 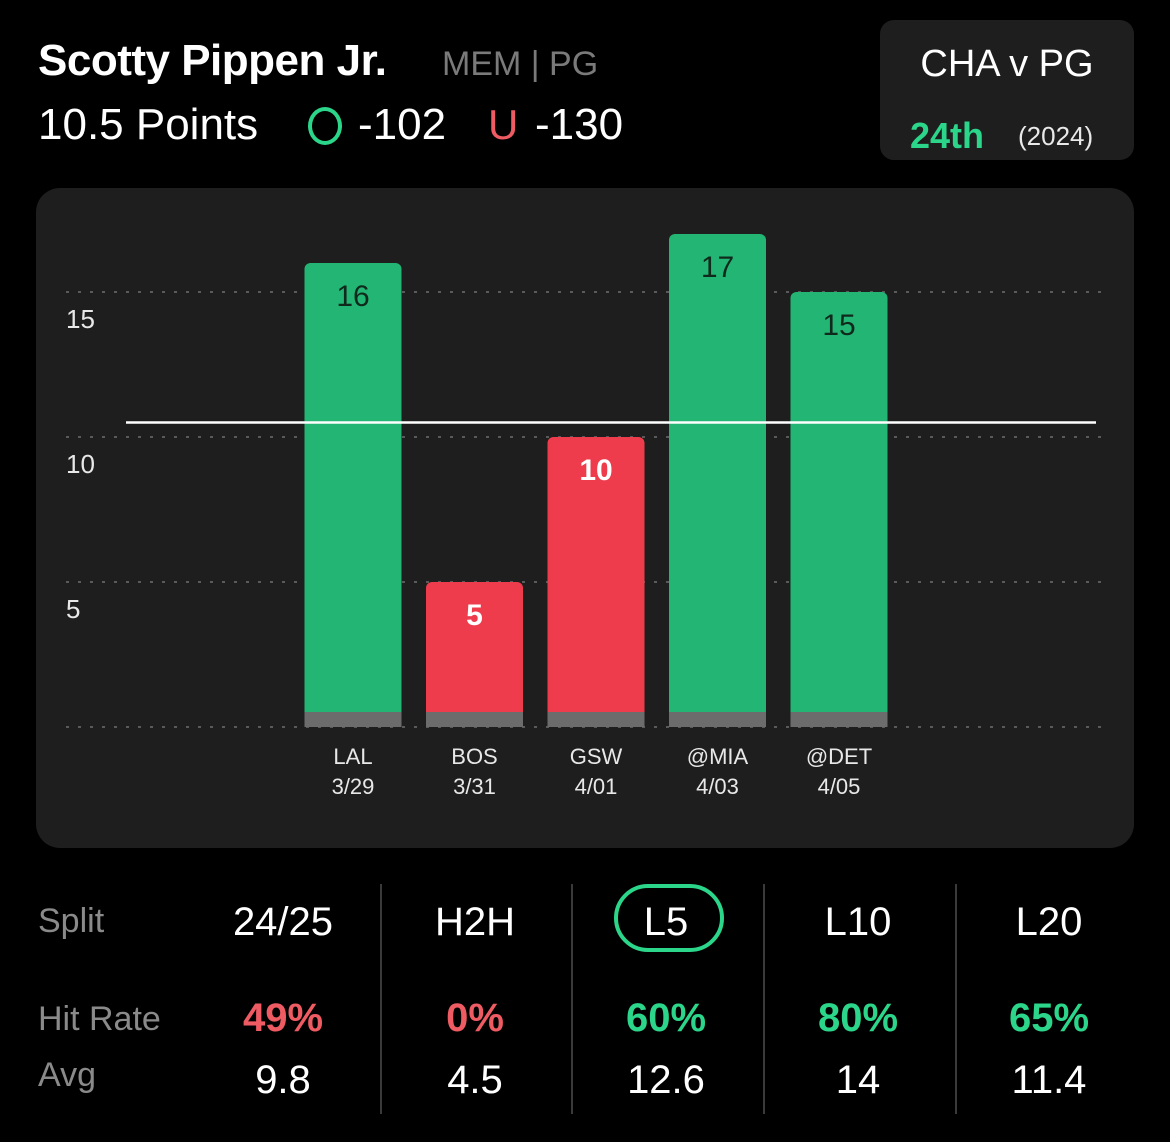 I want to click on x-category-label: @MIA, so click(x=718, y=756).